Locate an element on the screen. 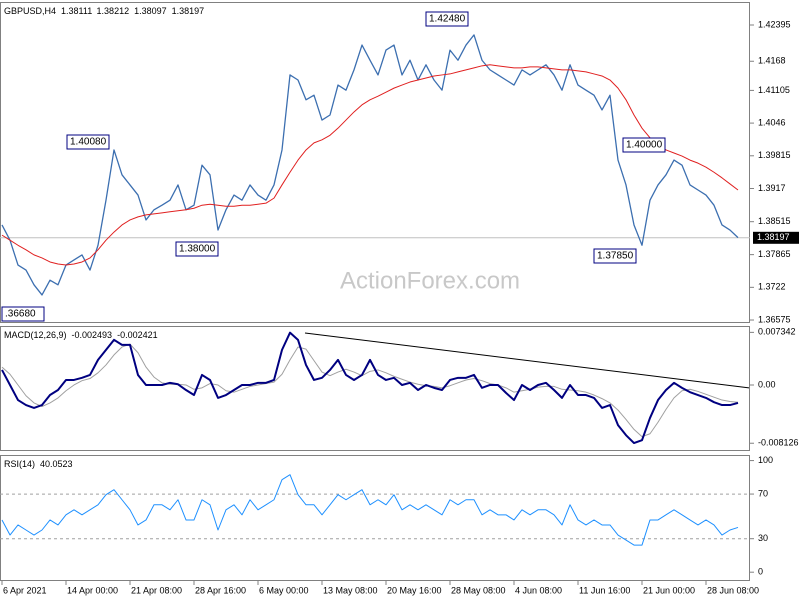 Image resolution: width=800 pixels, height=600 pixels. y-tick-label: 100 is located at coordinates (765, 460).